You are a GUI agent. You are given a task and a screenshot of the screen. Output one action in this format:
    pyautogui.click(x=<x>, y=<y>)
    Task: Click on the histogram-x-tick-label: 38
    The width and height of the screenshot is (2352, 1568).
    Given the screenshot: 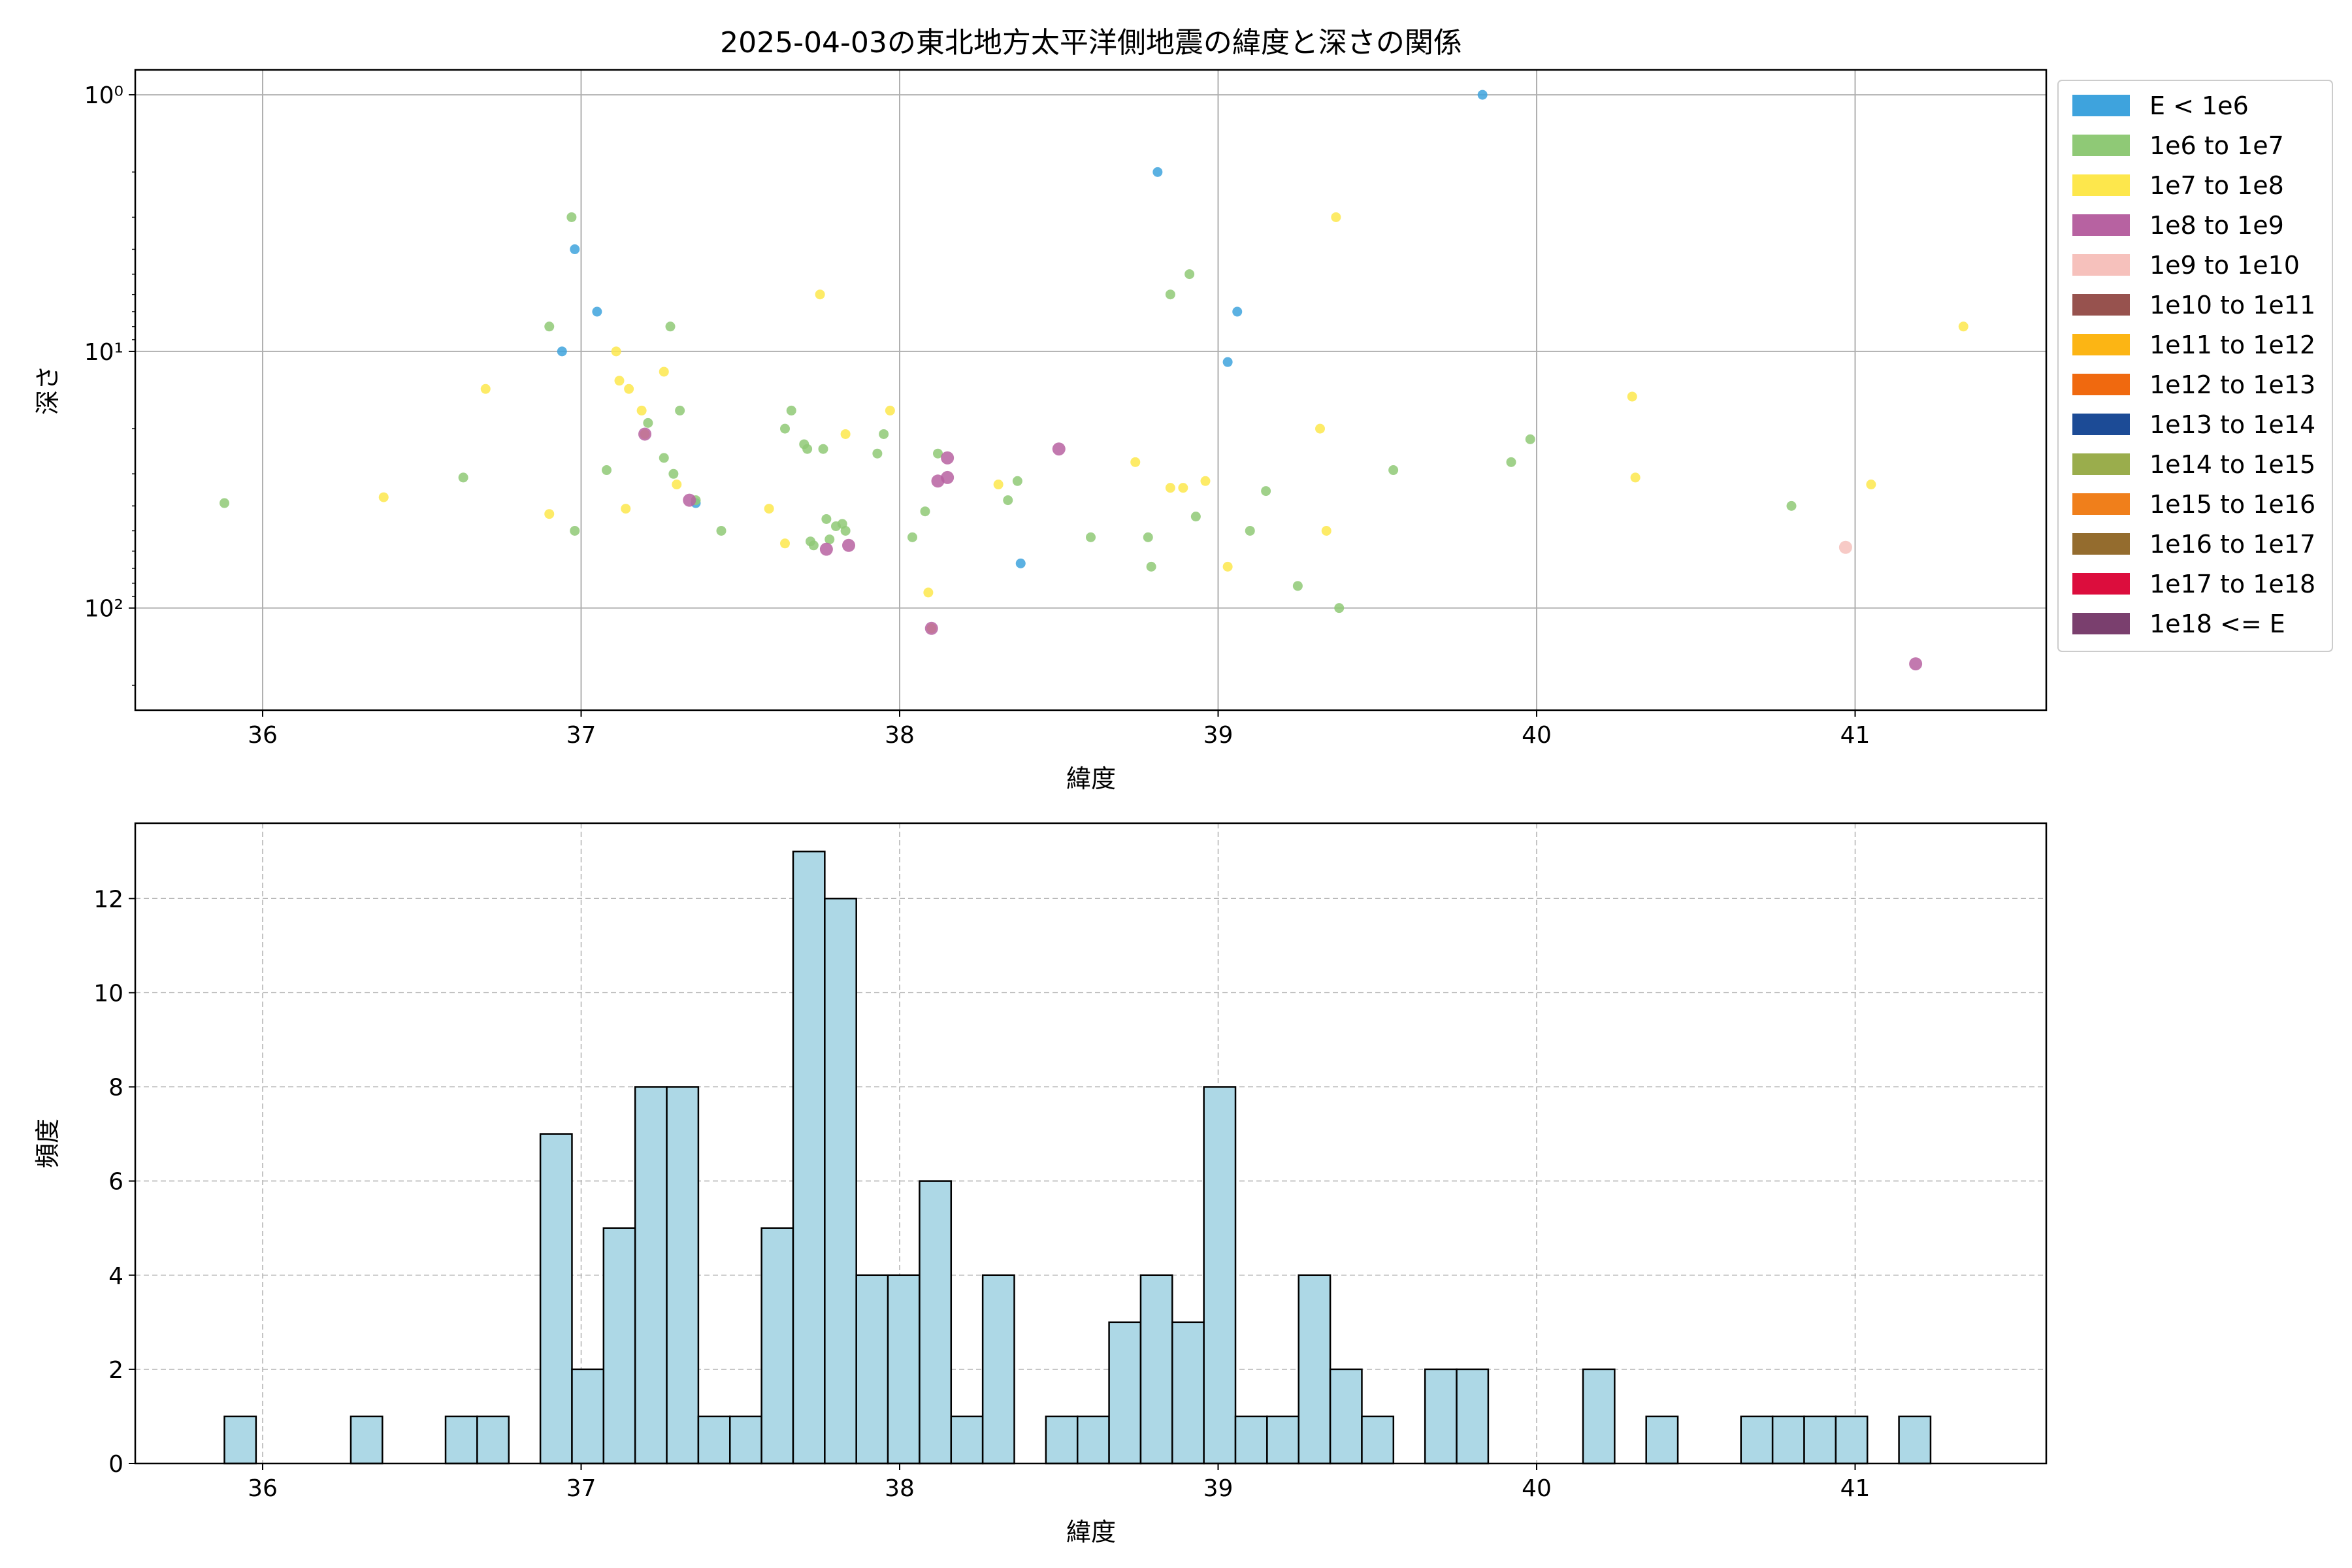 What is the action you would take?
    pyautogui.click(x=900, y=1488)
    